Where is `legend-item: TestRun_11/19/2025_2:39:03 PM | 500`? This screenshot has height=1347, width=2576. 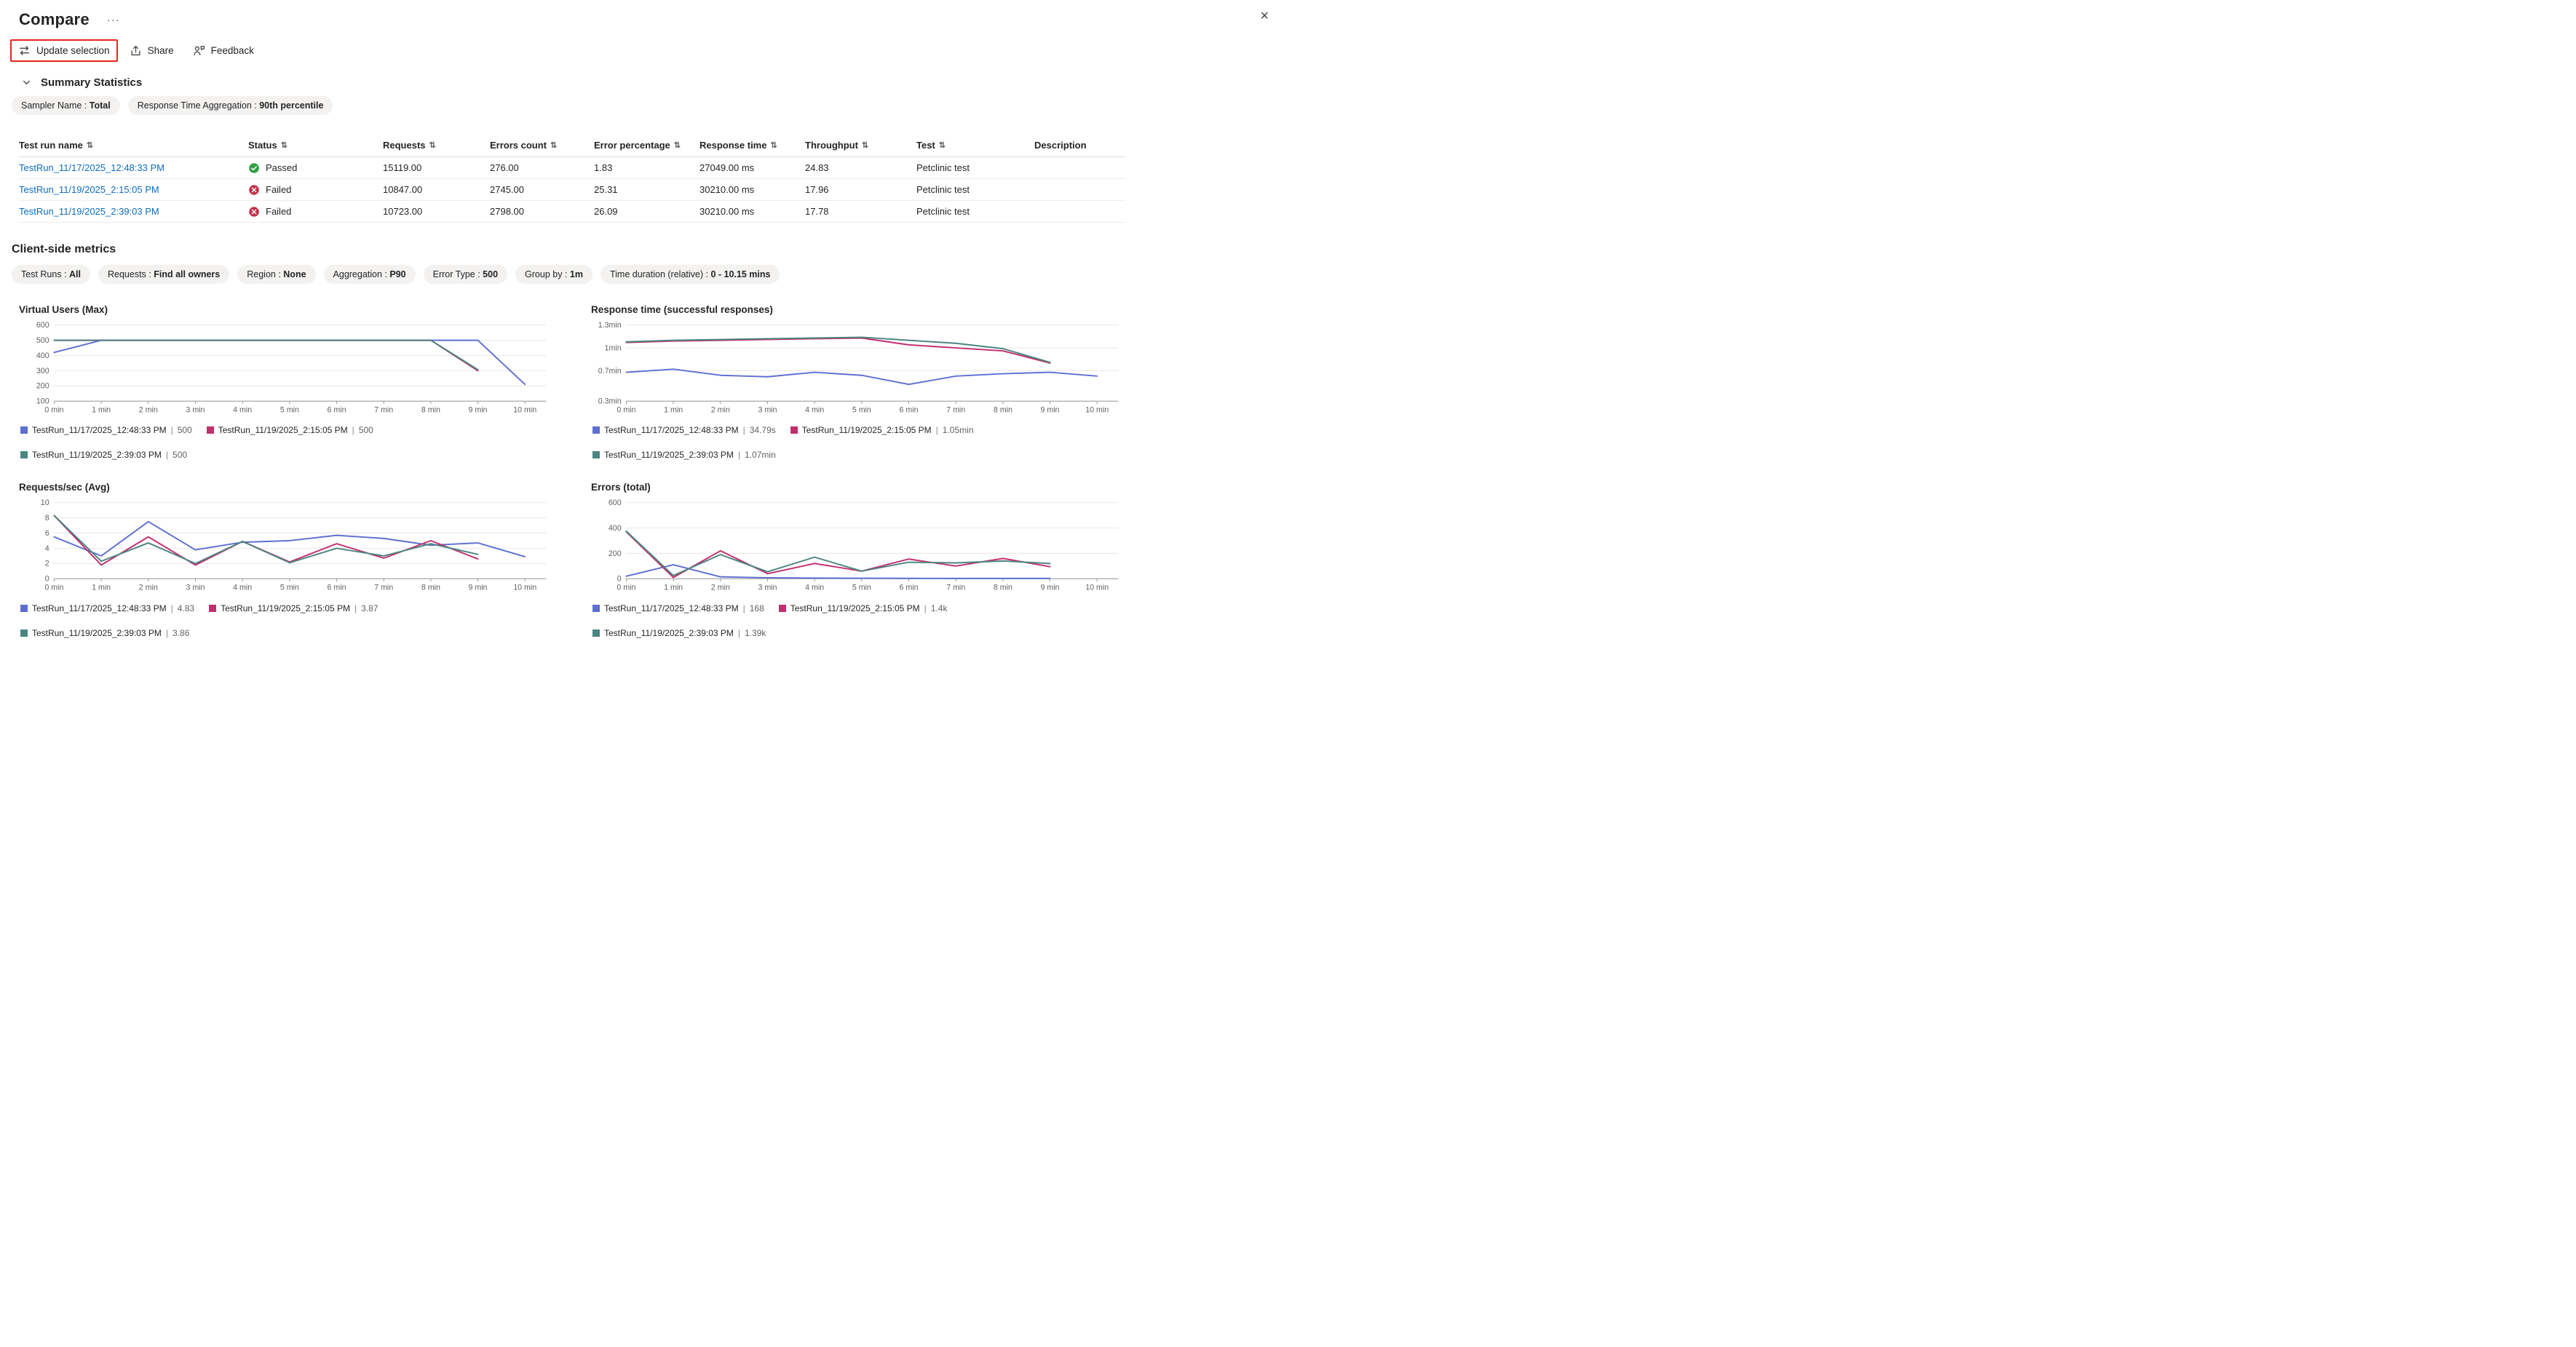
legend-item: TestRun_11/19/2025_2:39:03 PM | 500 is located at coordinates (103, 455).